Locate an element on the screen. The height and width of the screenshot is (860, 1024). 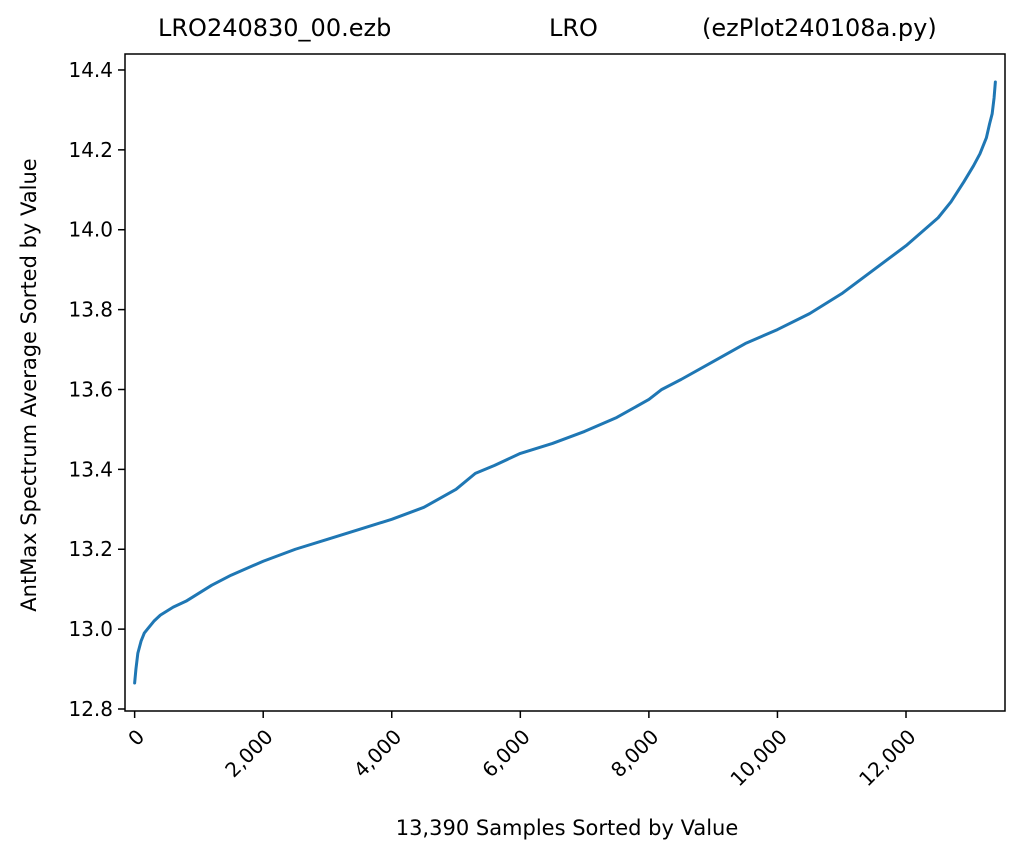
x-tick-label: 12,000 is located at coordinates (887, 758).